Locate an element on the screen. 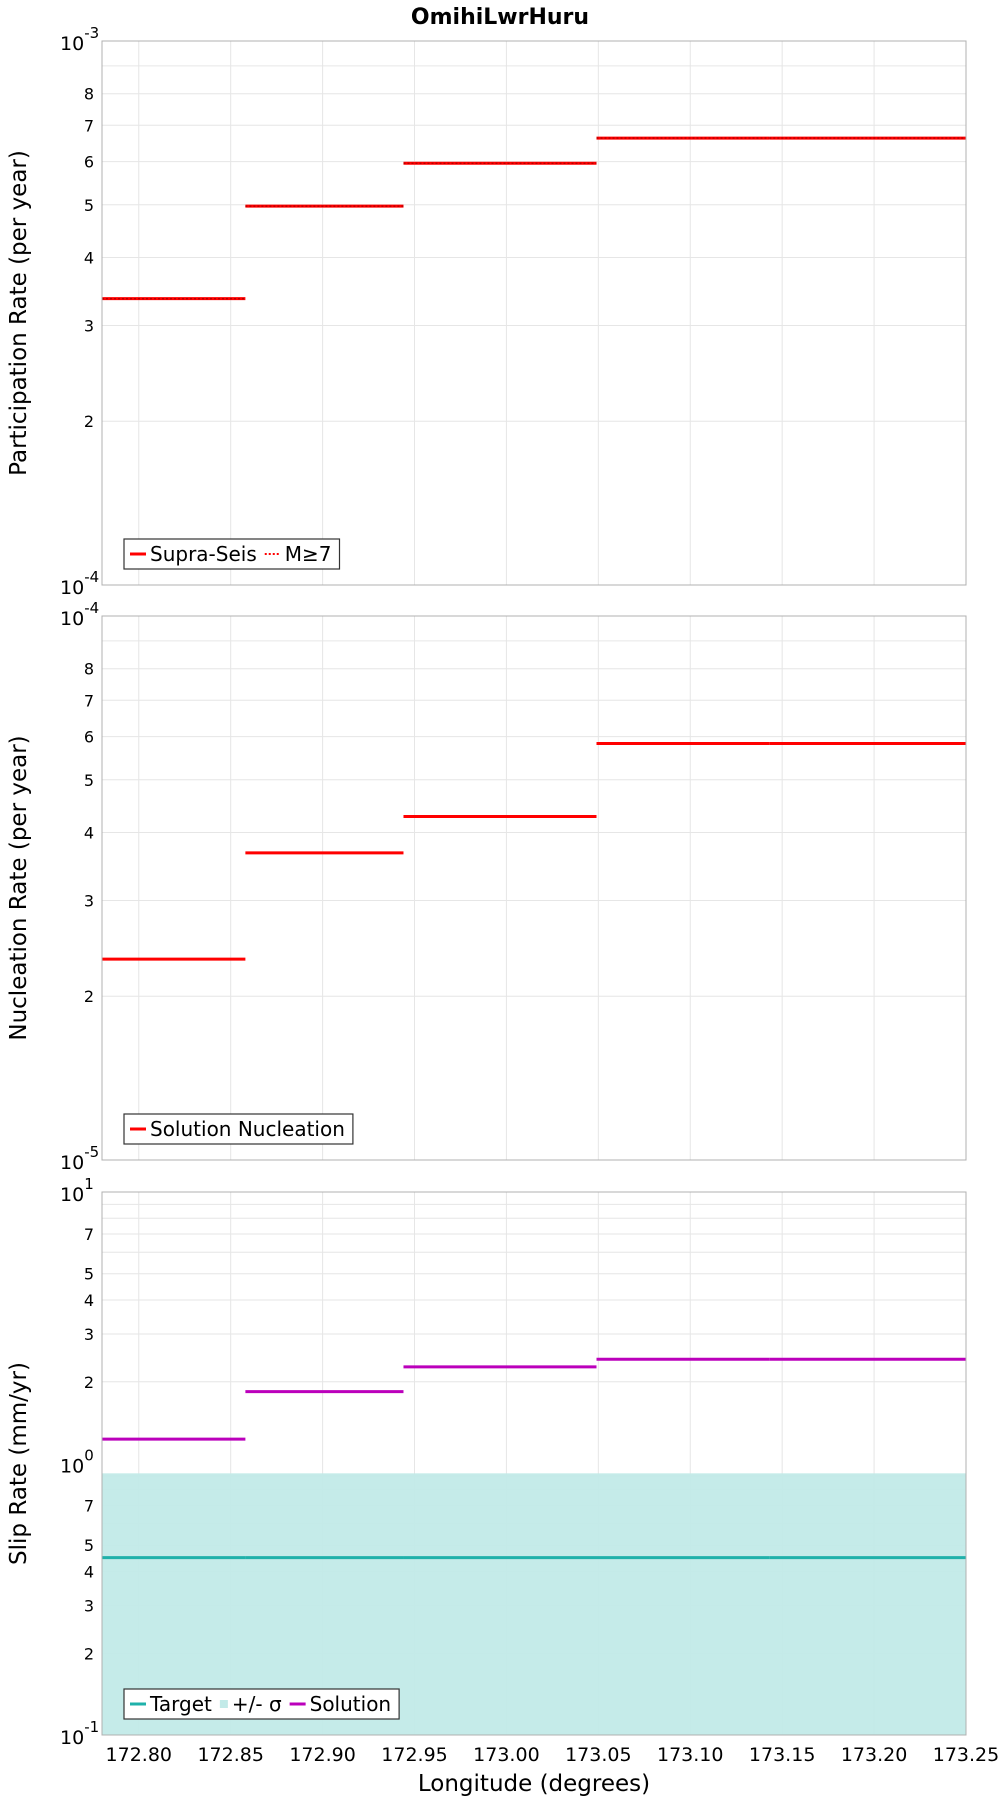 The width and height of the screenshot is (1000, 1800). legend: Solution Nucleation is located at coordinates (238, 1129).